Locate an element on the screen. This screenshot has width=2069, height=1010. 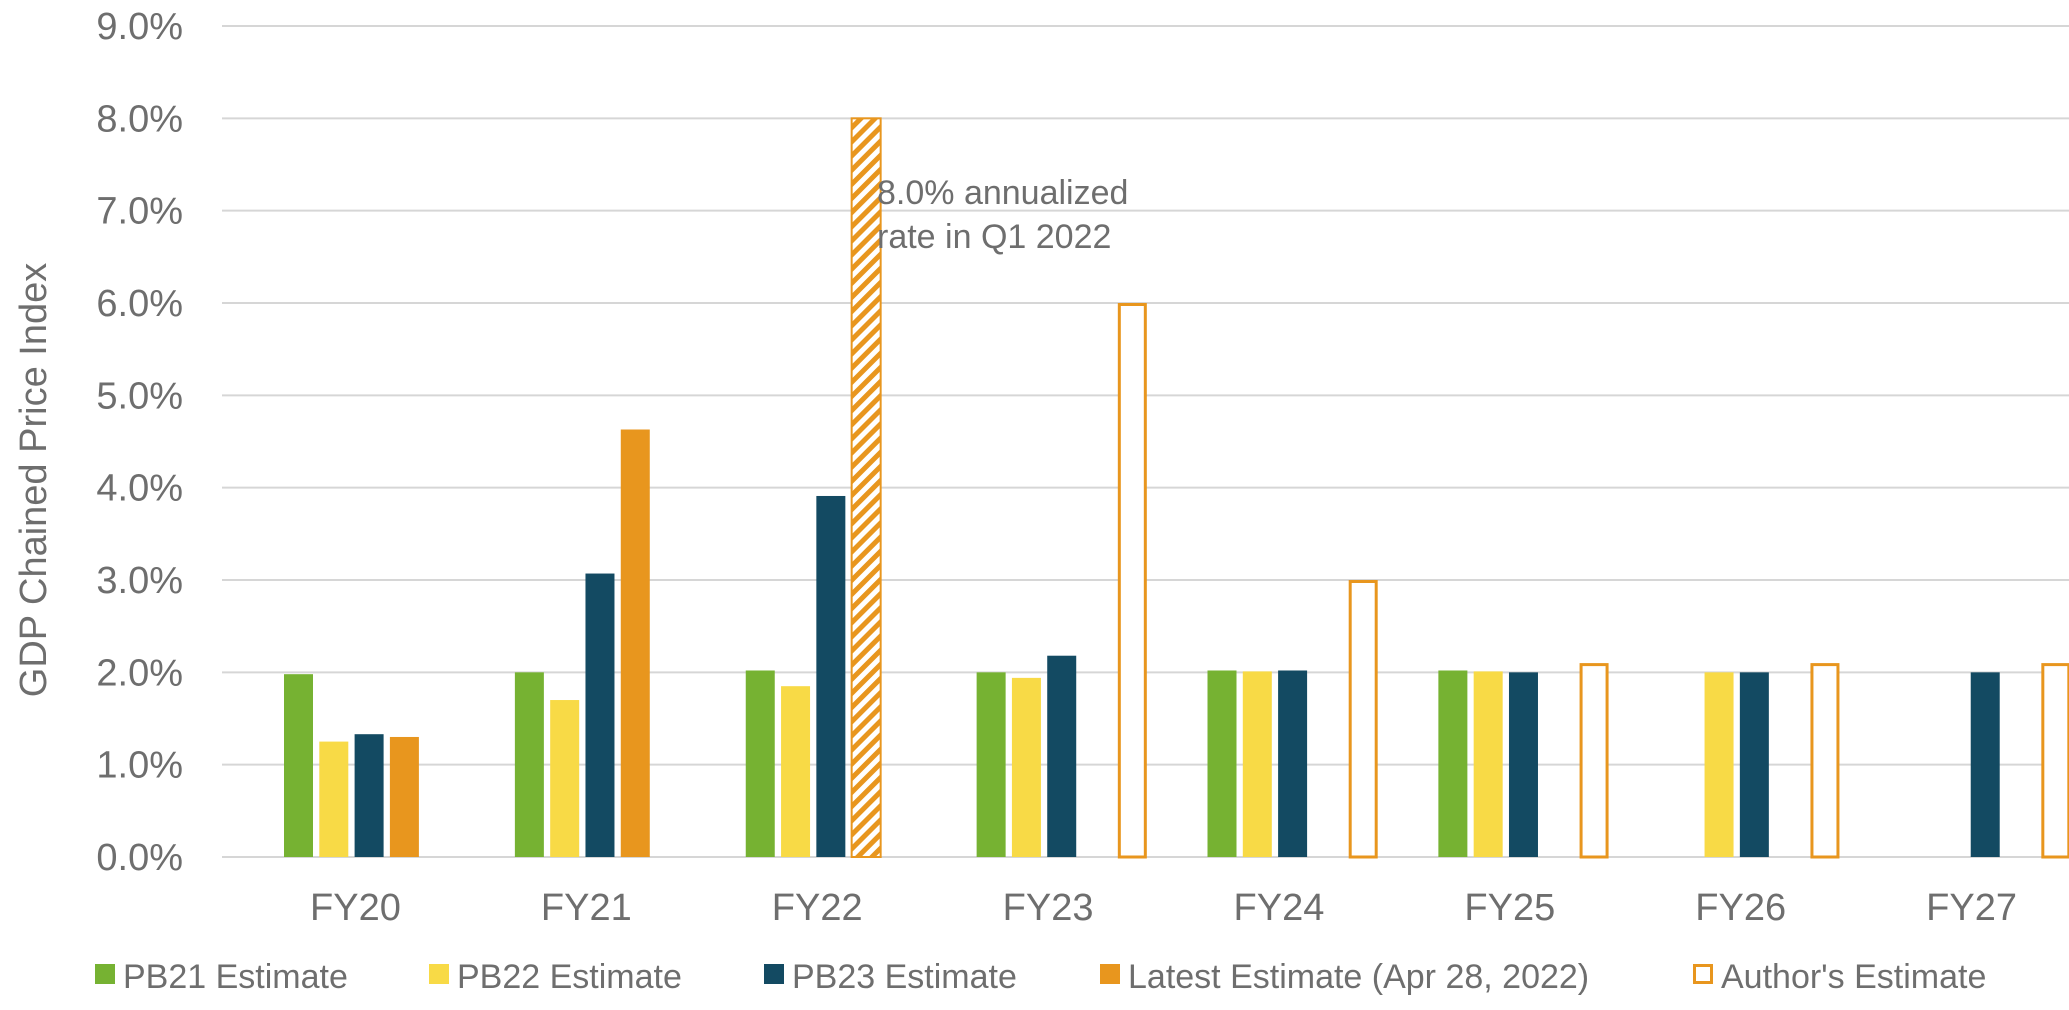
x-category-label: FY22 is located at coordinates (817, 908).